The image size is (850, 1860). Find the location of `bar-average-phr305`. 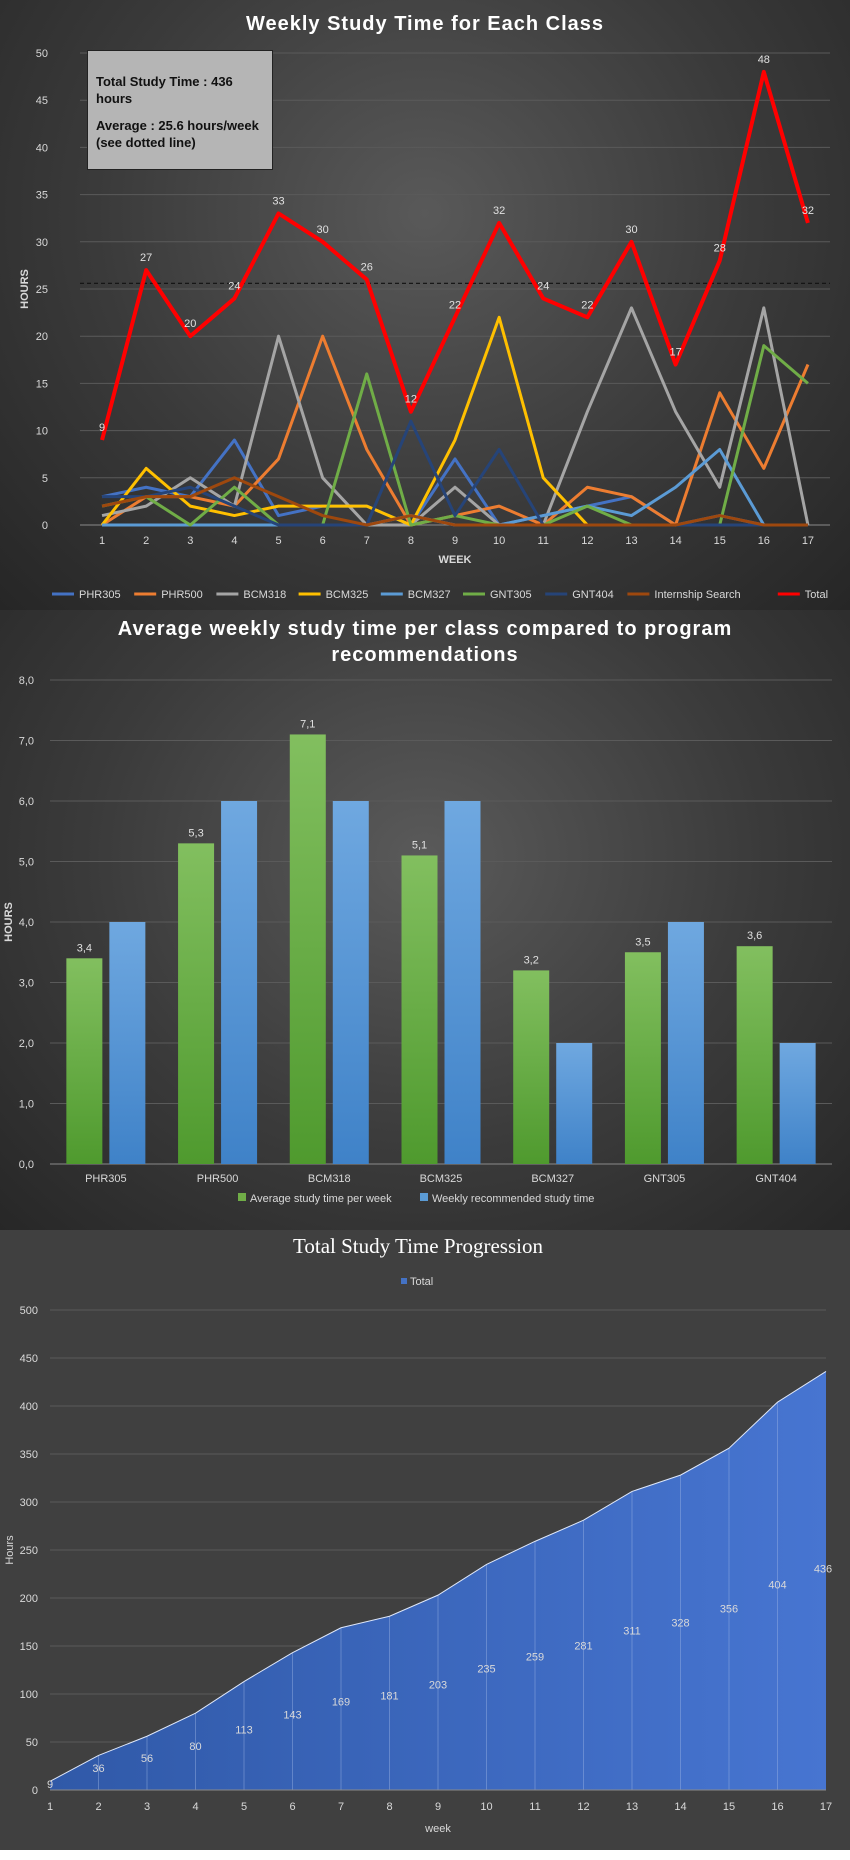

bar-average-phr305 is located at coordinates (84, 1061).